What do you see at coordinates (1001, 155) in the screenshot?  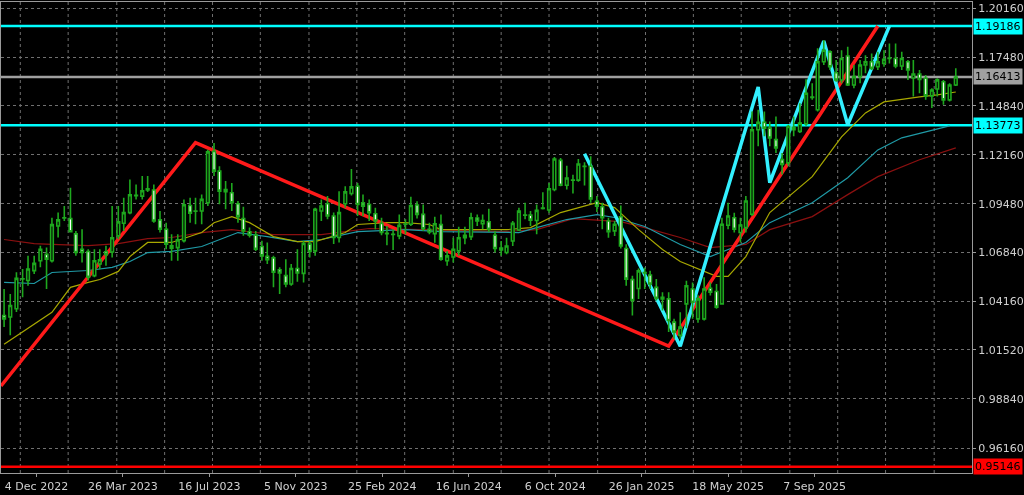 I see `y-tick-label: 1.12160` at bounding box center [1001, 155].